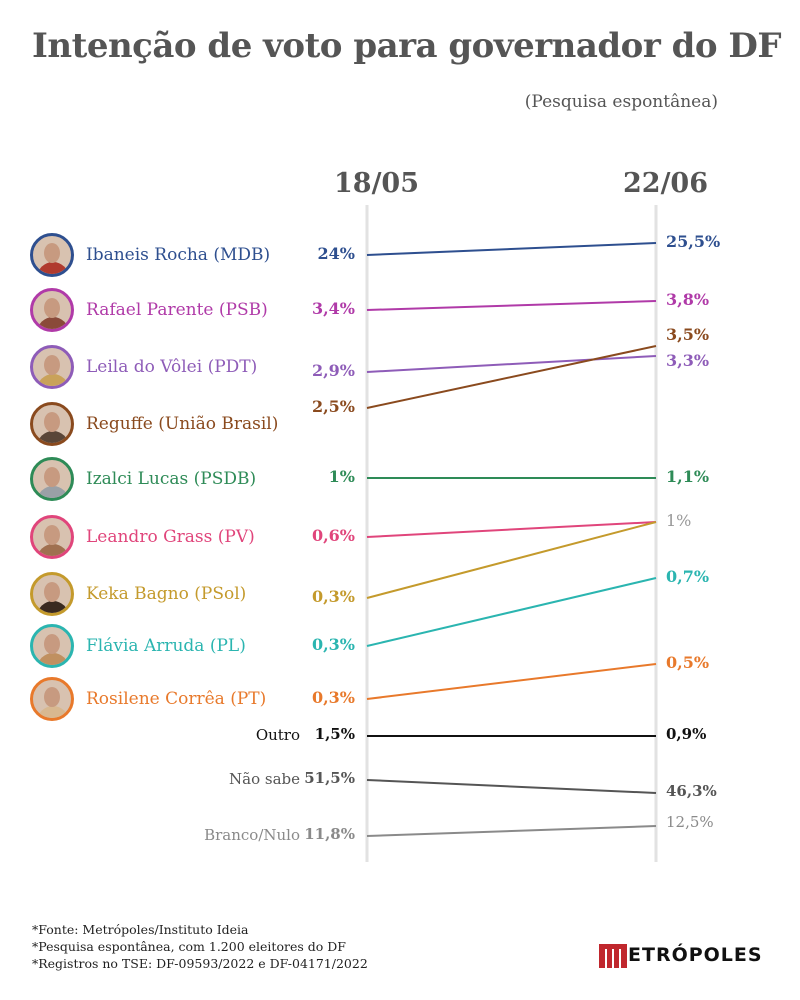  I want to click on end-value-label: 1,1%, so click(688, 476).